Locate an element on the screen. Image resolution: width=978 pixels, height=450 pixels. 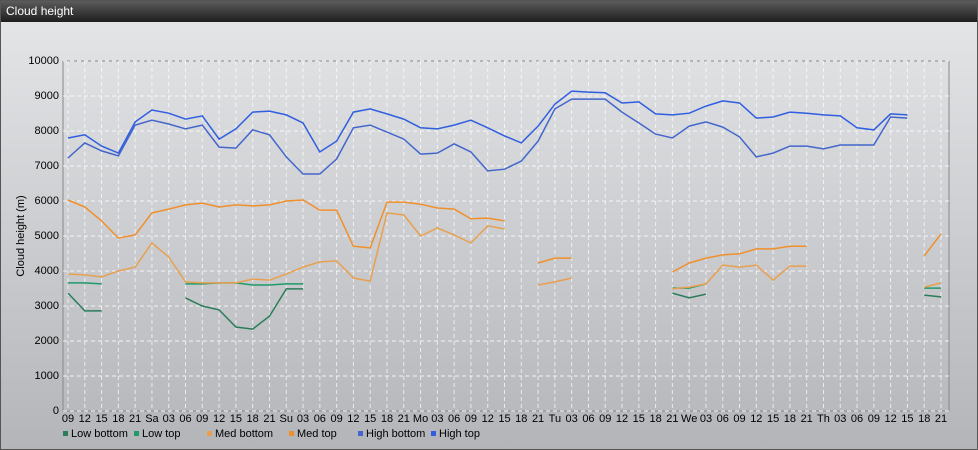
y-tick-label: 0 is located at coordinates (56, 411).